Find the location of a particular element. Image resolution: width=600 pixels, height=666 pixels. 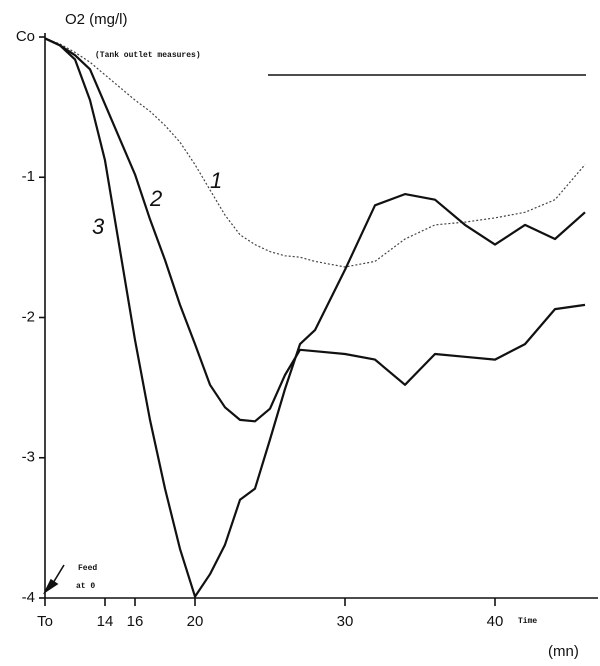

feed-at-label: at 0 is located at coordinates (85, 586).